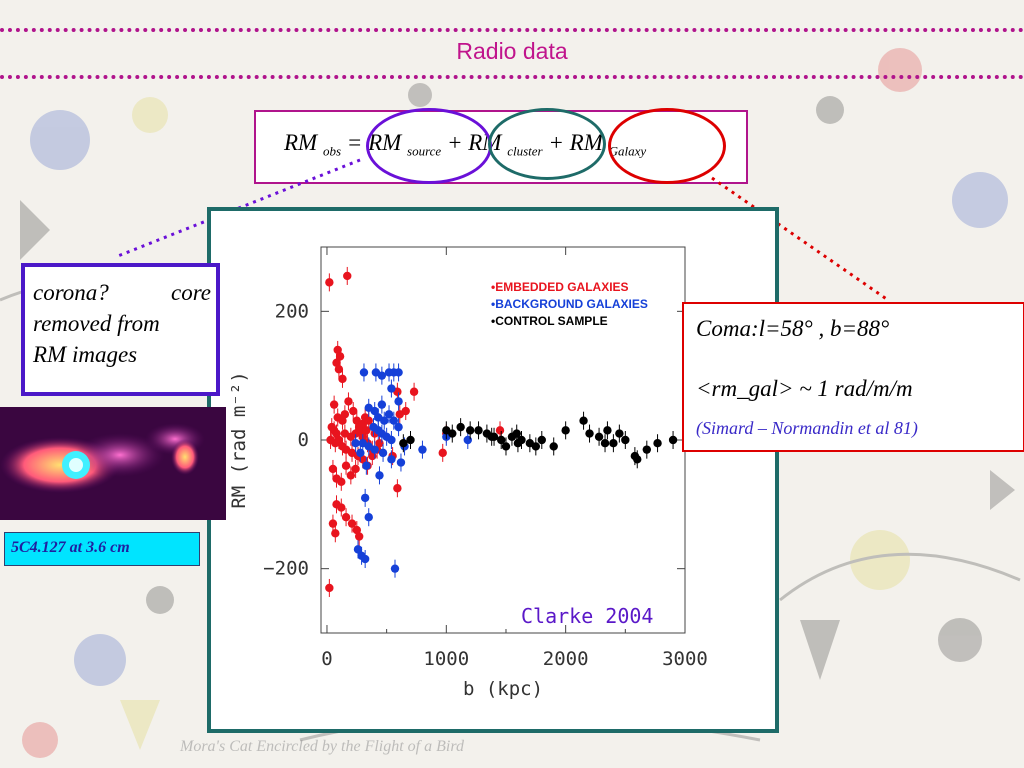 This screenshot has width=1024, height=768. I want to click on x-tick-label: 1000, so click(446, 659).